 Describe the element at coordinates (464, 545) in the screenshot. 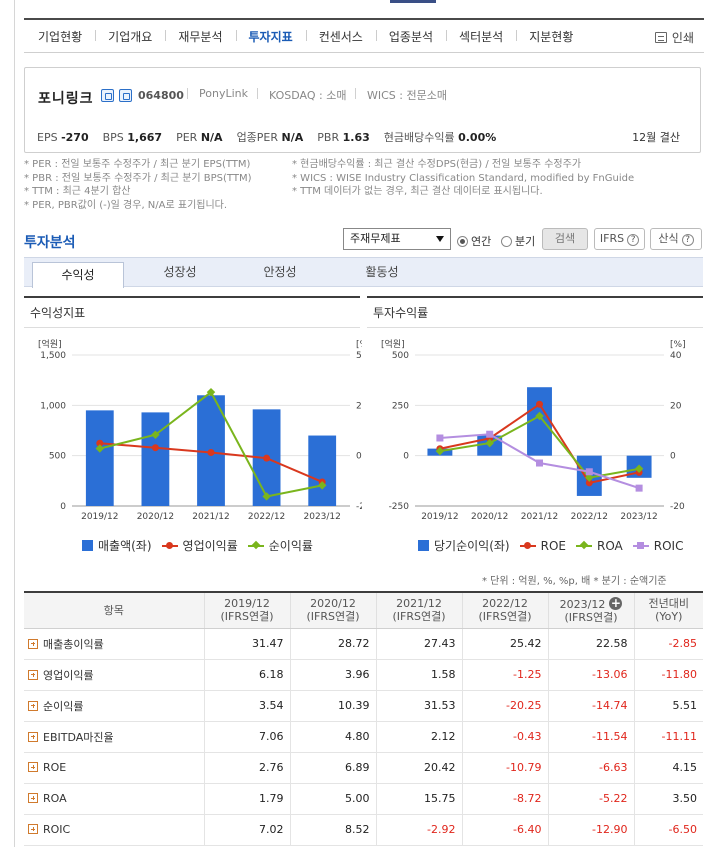

I see `legend-item: 당기순이익(좌)` at that location.